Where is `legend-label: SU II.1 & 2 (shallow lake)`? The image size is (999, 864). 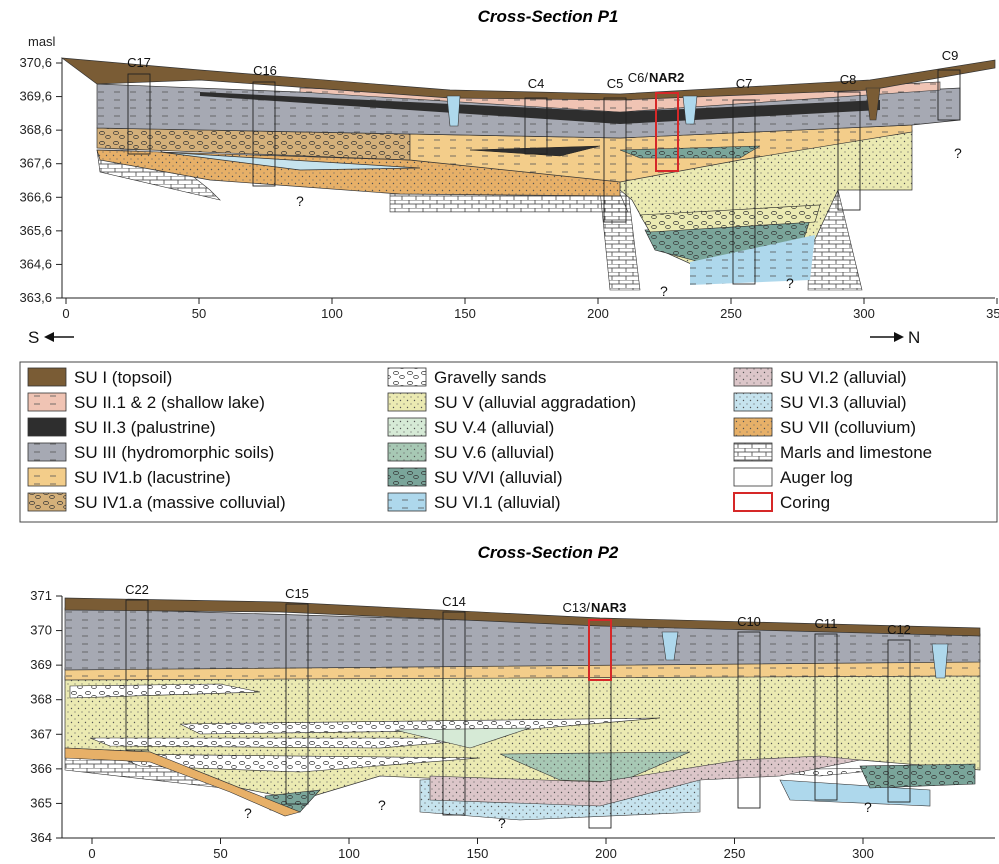 legend-label: SU II.1 & 2 (shallow lake) is located at coordinates (169, 402).